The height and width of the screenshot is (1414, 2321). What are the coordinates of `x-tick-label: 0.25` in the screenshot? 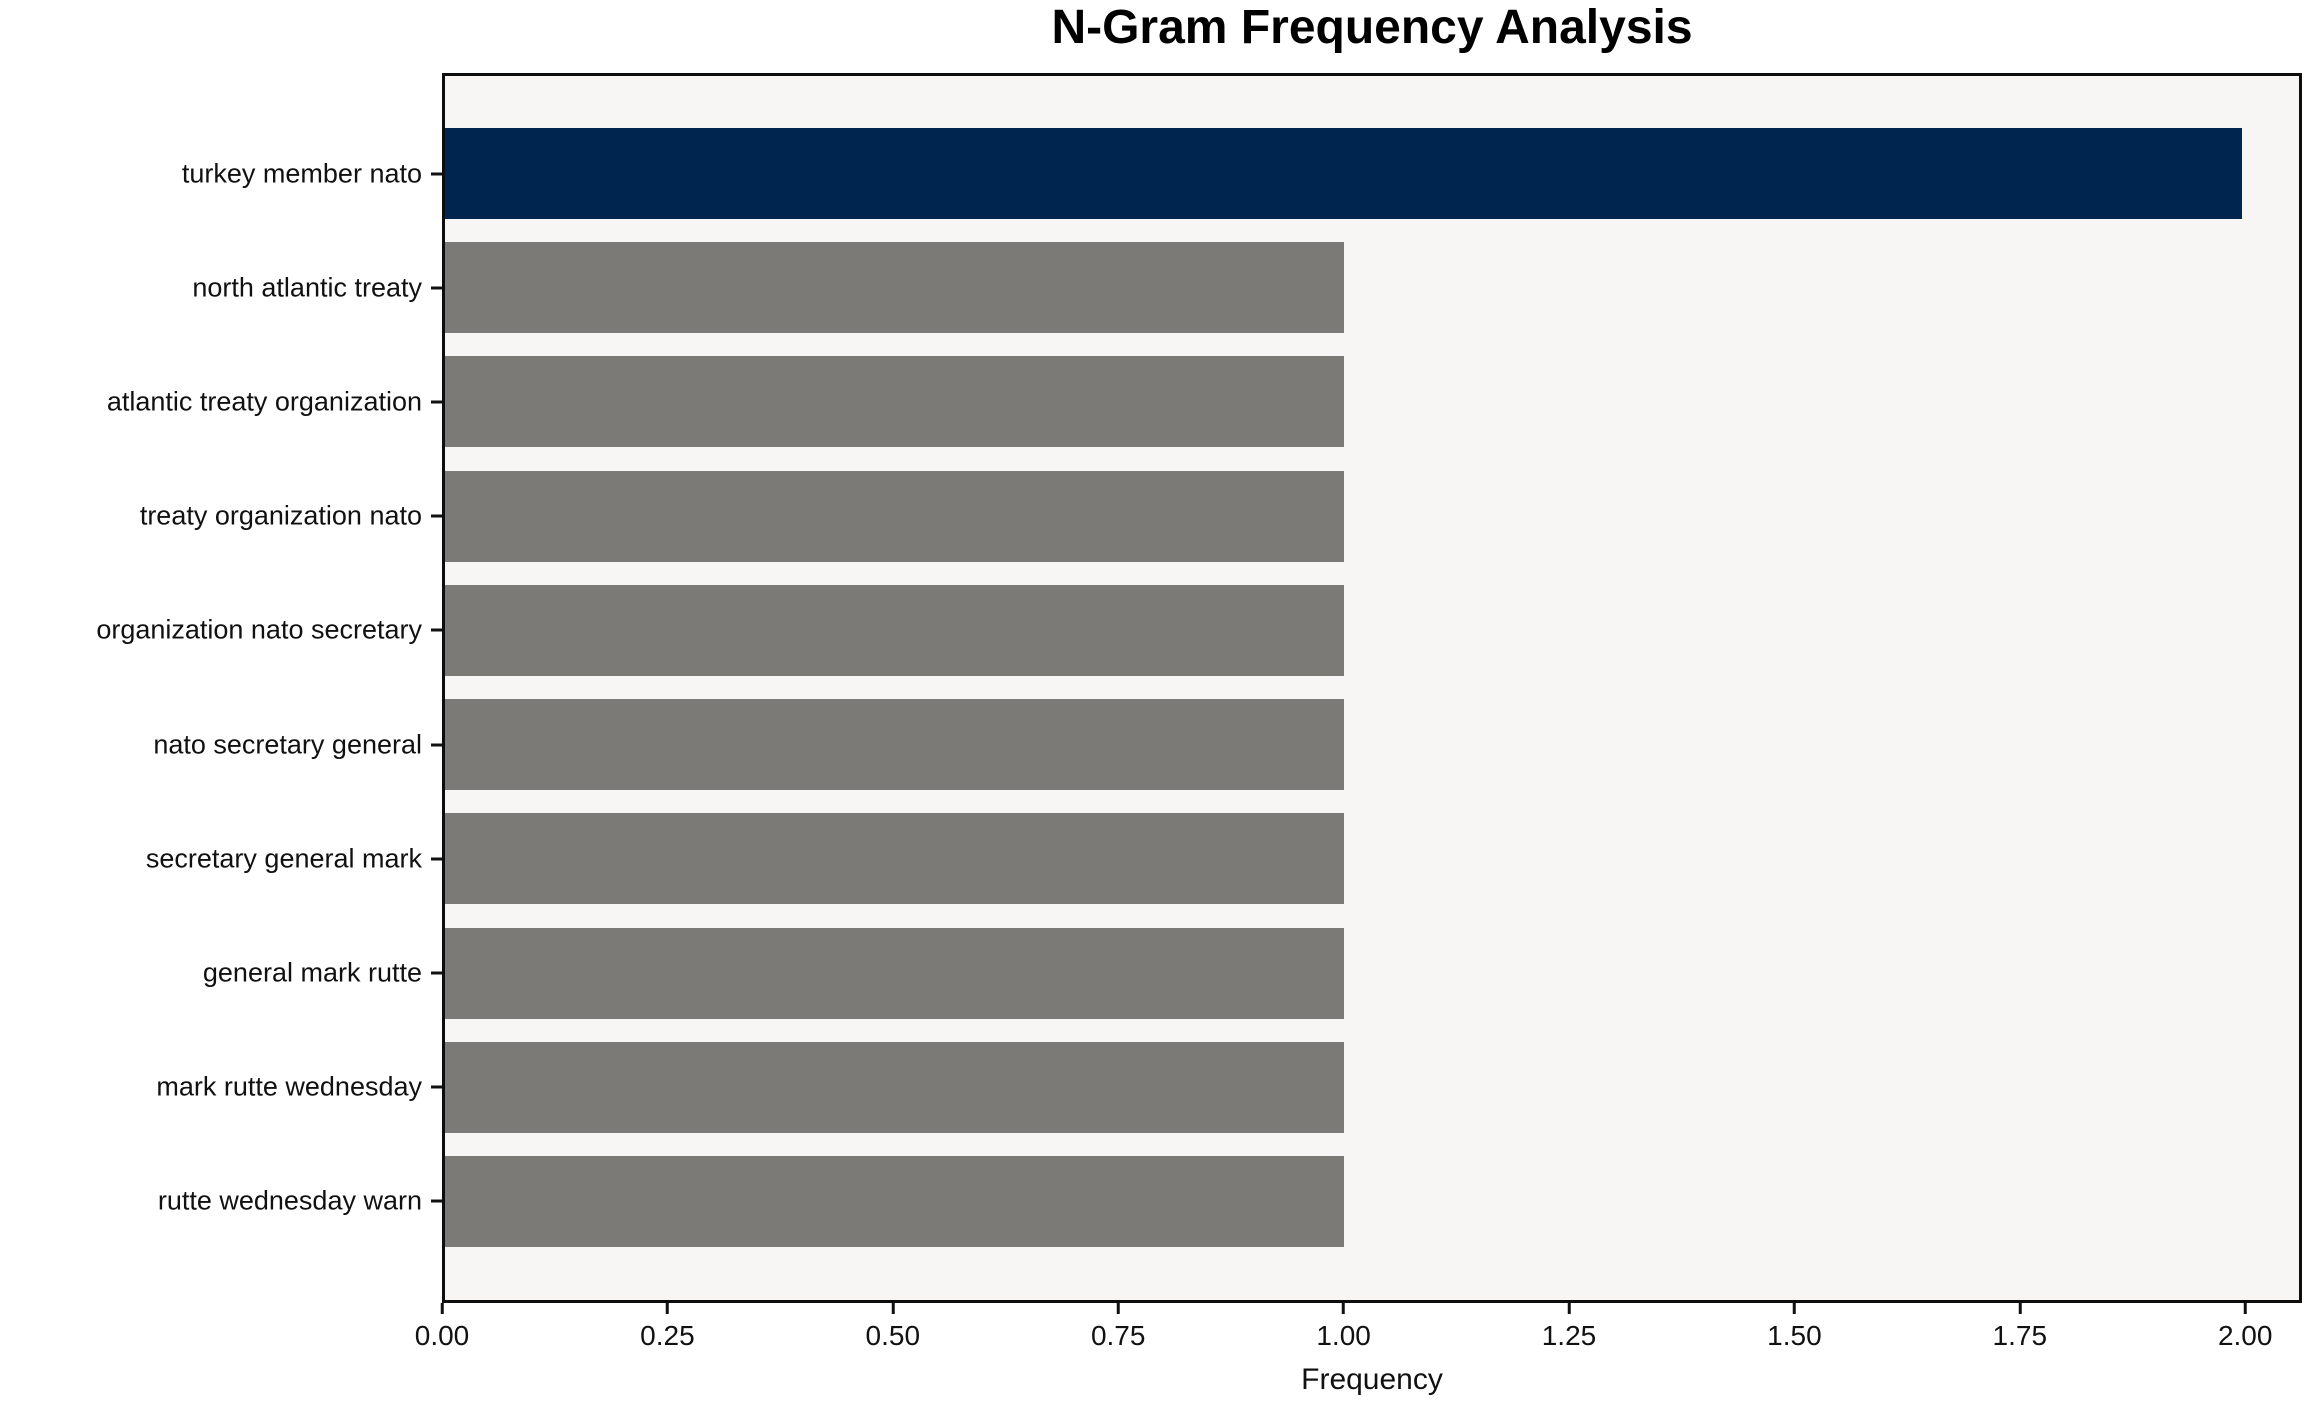 It's located at (667, 1335).